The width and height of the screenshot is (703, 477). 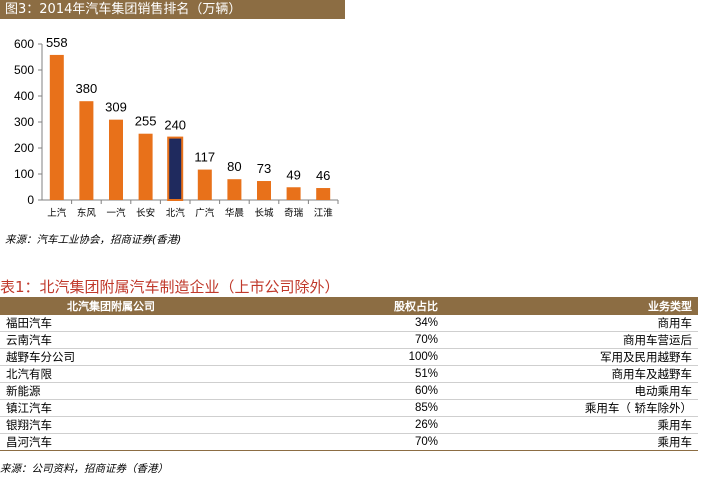 What do you see at coordinates (324, 213) in the screenshot?
I see `x-category-label: 江淮` at bounding box center [324, 213].